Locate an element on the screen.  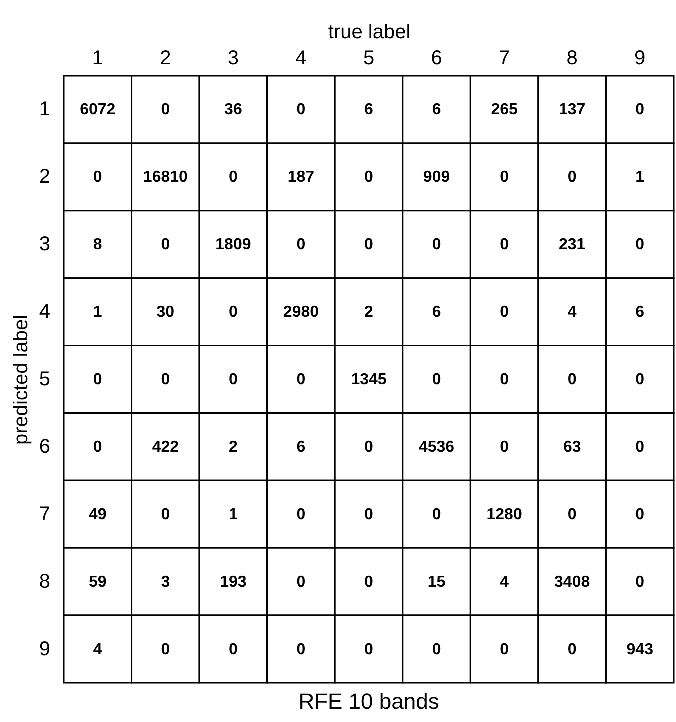
data-label: 422 is located at coordinates (166, 447).